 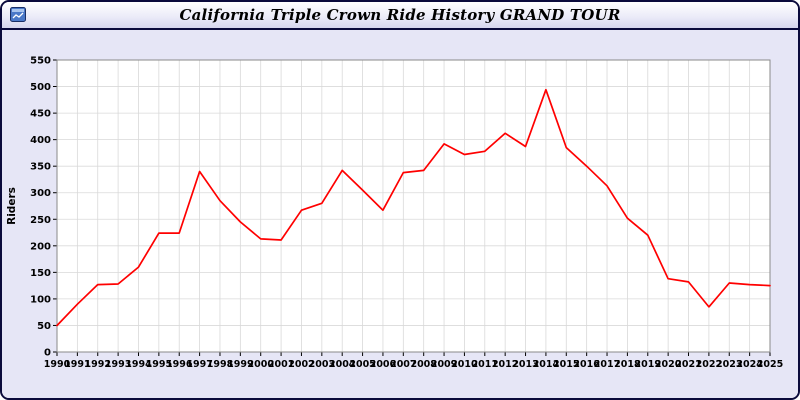 I want to click on y-axis-tick-label: 400, so click(x=40, y=140).